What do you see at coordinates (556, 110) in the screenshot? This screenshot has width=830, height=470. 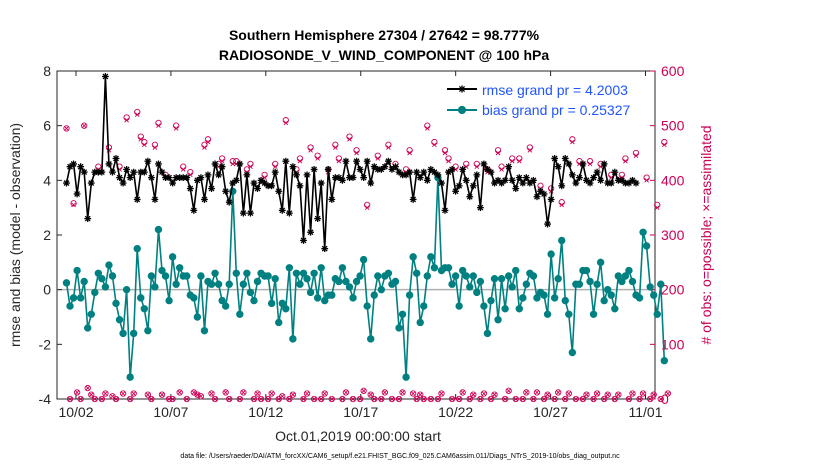 I see `legend-bias-label: bias grand pr = 0.25327` at bounding box center [556, 110].